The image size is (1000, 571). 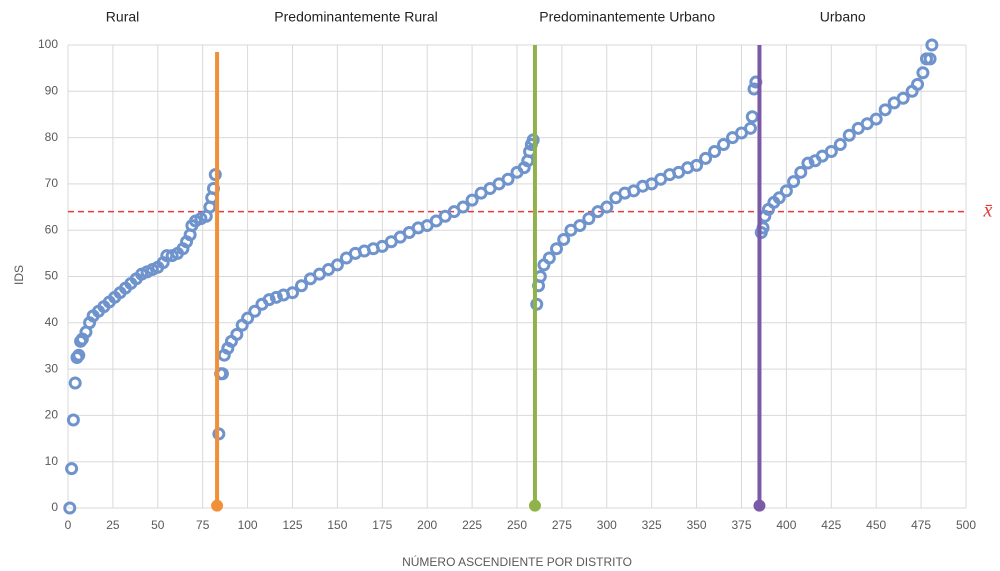 I want to click on x-tick-label: 250, so click(x=517, y=525).